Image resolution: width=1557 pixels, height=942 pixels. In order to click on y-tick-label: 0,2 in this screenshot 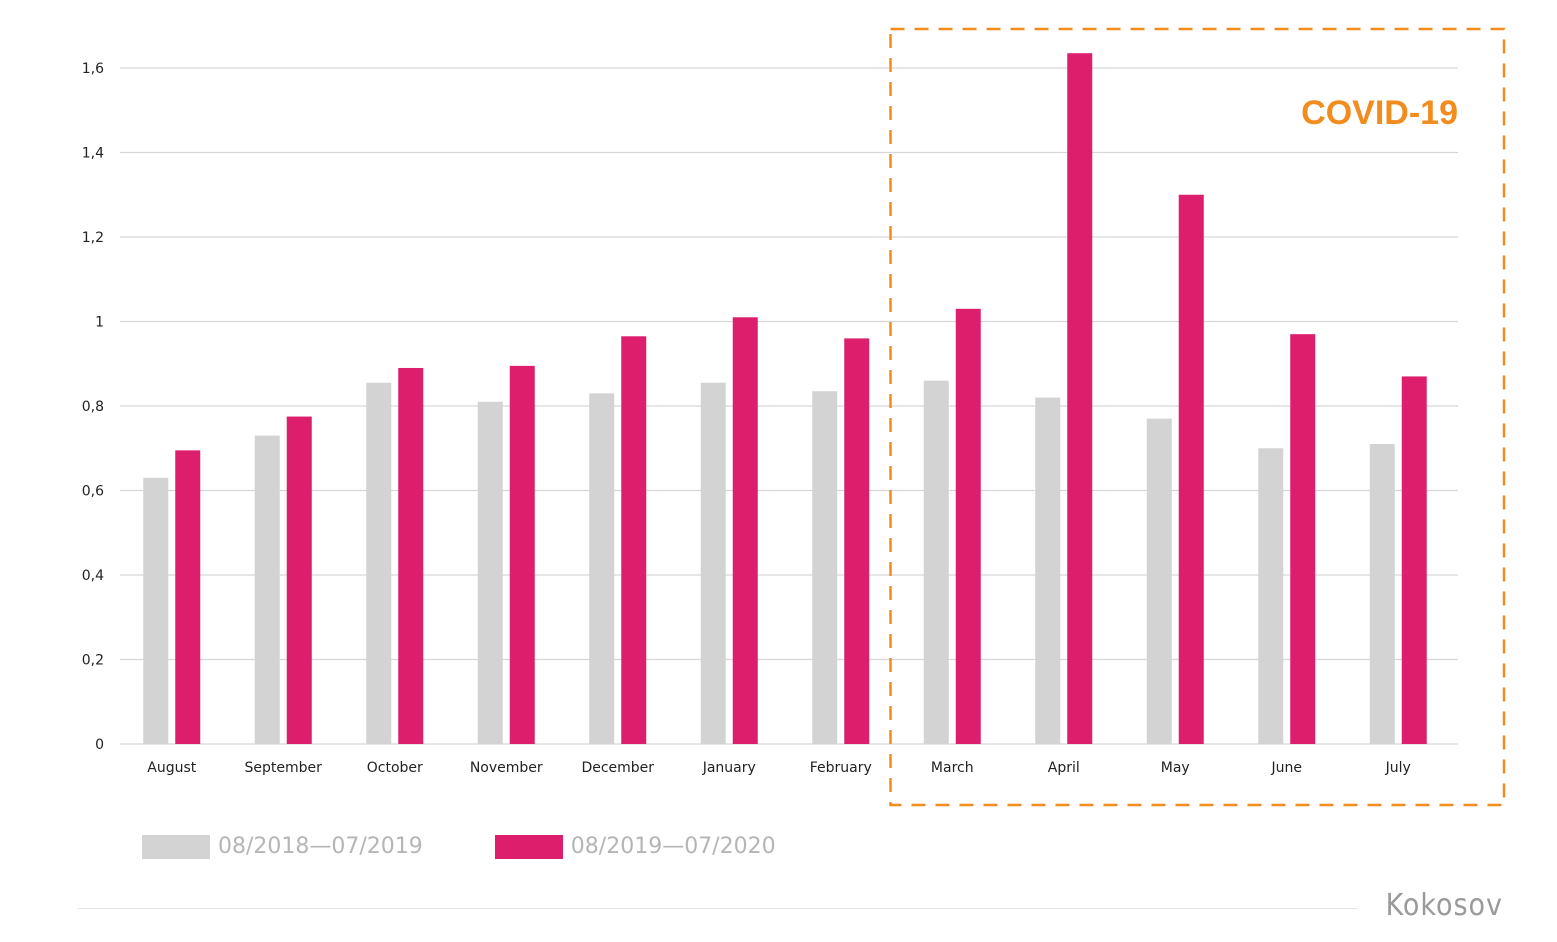, I will do `click(93, 661)`.